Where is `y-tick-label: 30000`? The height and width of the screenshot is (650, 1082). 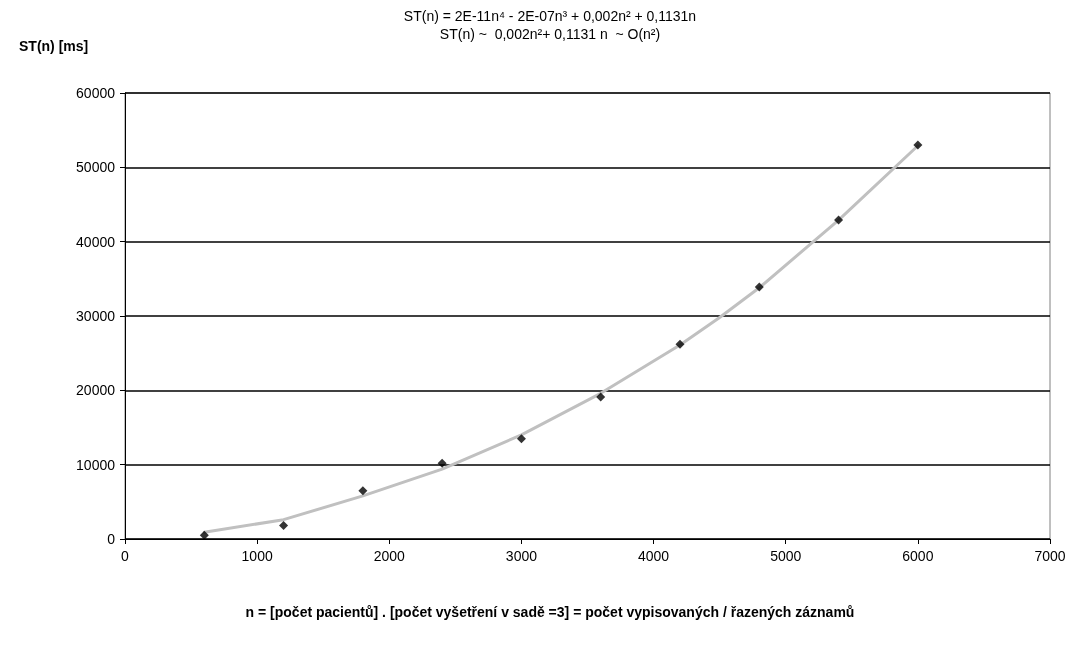
y-tick-label: 30000 is located at coordinates (96, 316).